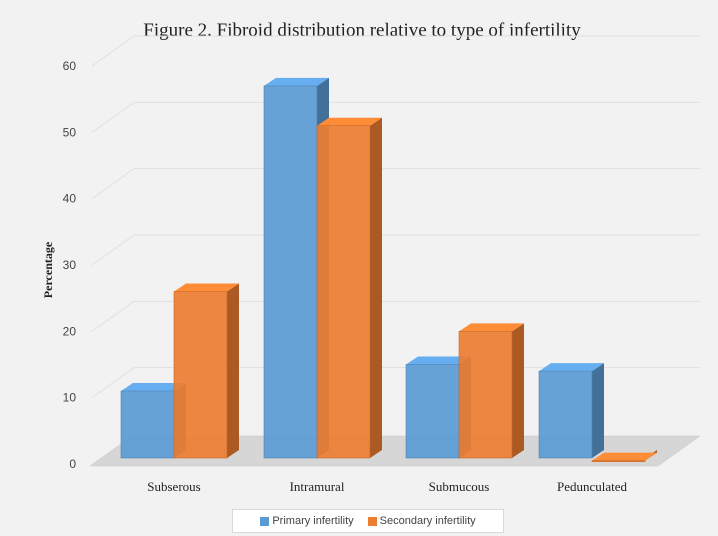  What do you see at coordinates (70, 331) in the screenshot?
I see `y-tick-label: 20` at bounding box center [70, 331].